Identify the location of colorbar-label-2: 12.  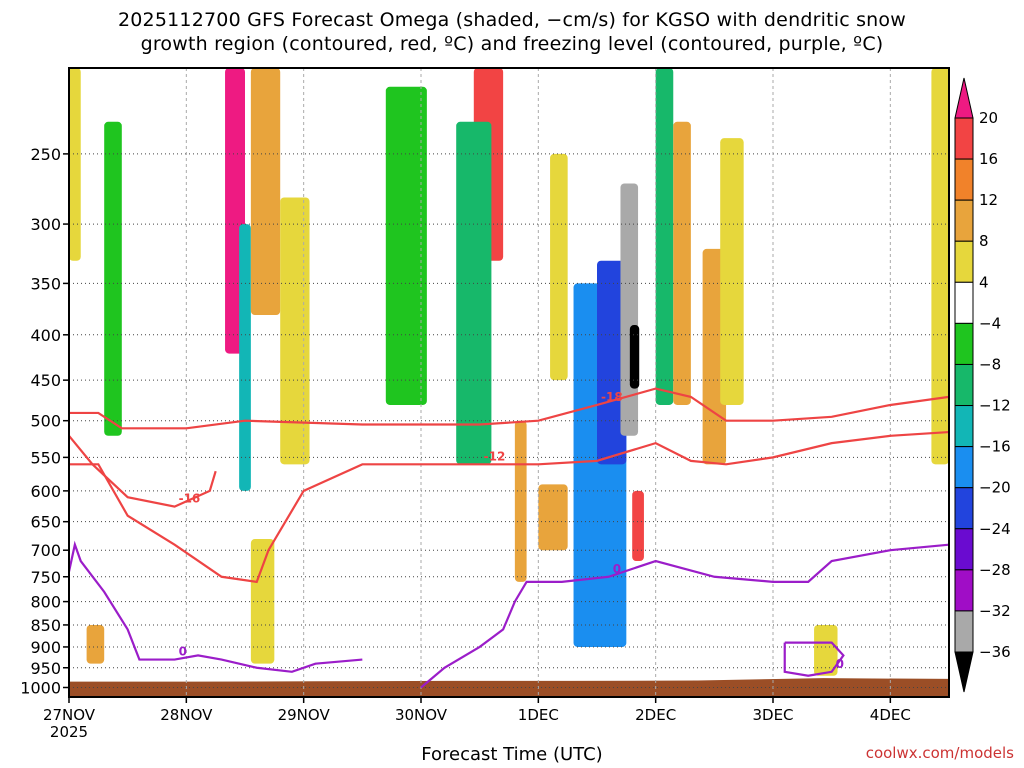
(988, 200).